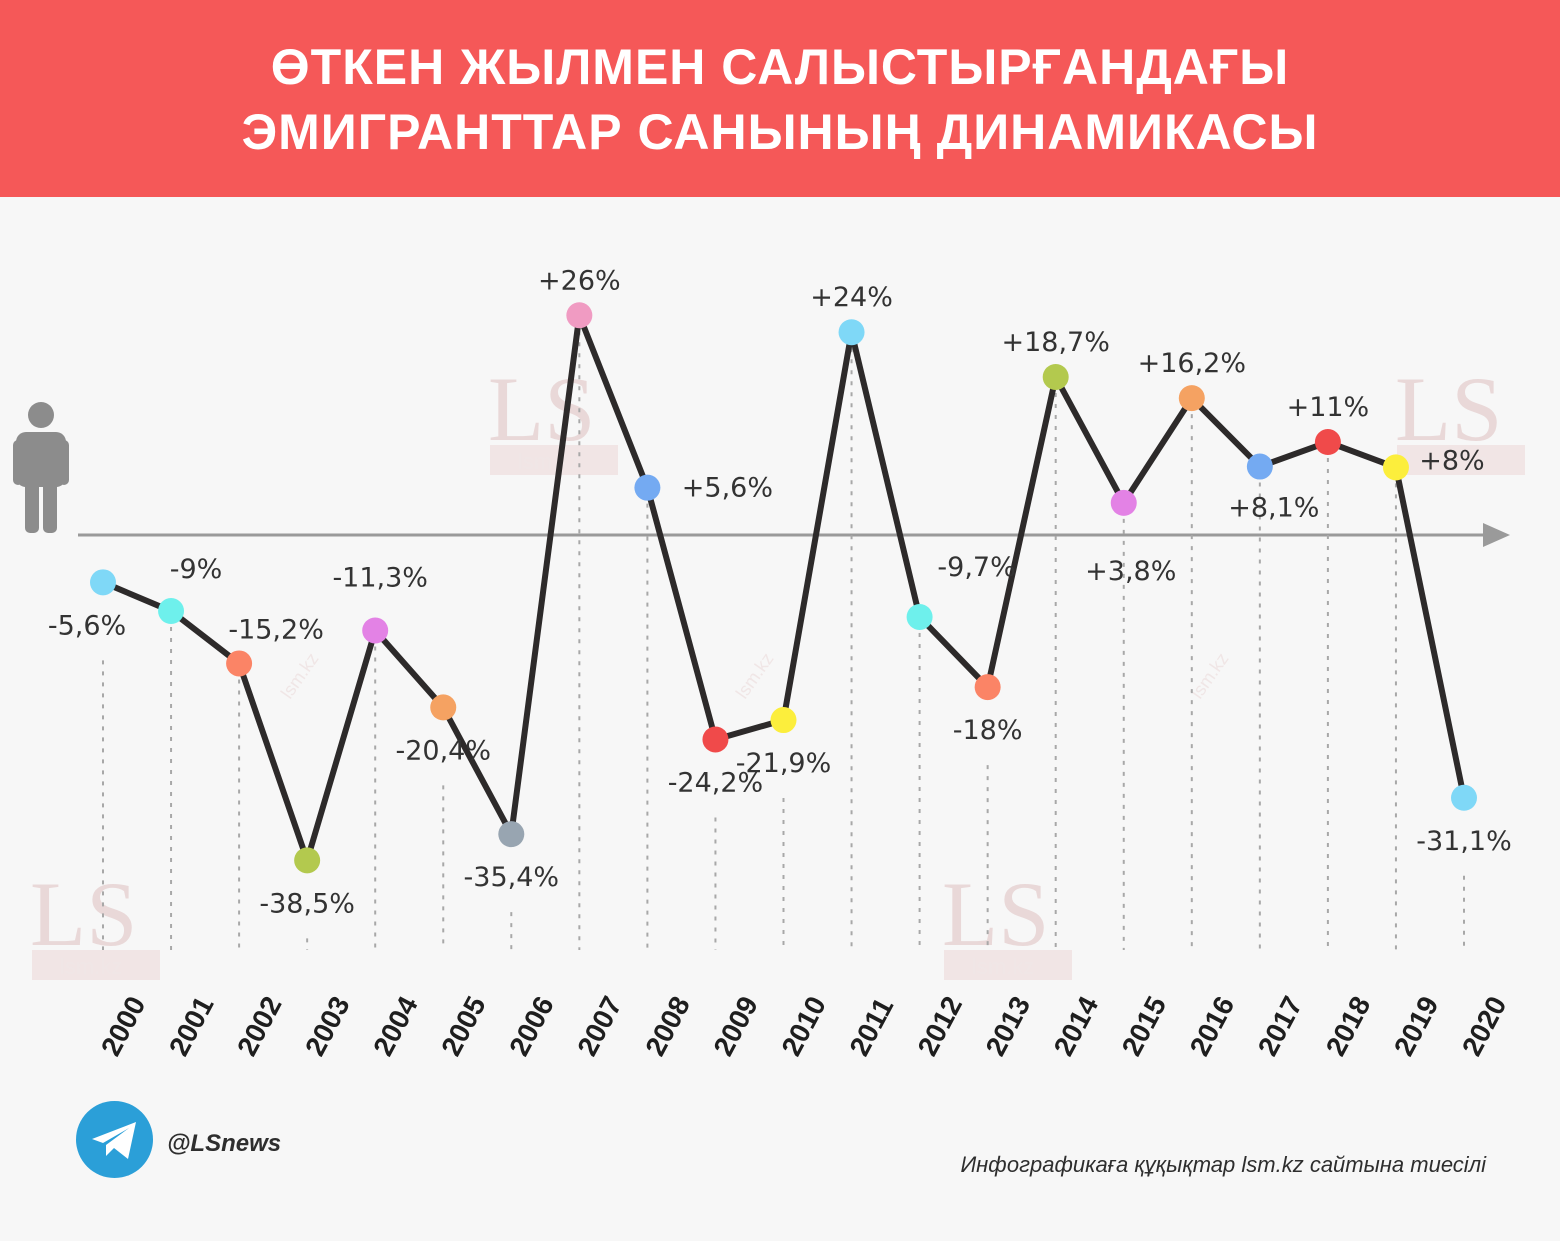  What do you see at coordinates (114, 1139) in the screenshot?
I see `telegram-icon` at bounding box center [114, 1139].